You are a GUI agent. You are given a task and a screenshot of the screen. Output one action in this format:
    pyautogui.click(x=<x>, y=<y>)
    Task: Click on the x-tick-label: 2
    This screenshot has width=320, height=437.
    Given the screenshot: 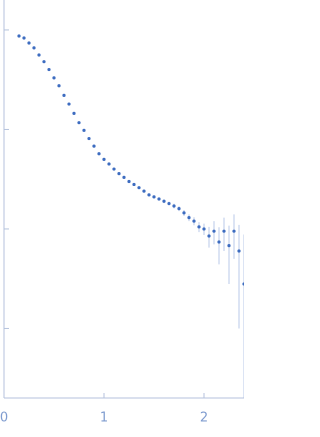 What is the action you would take?
    pyautogui.click(x=204, y=418)
    